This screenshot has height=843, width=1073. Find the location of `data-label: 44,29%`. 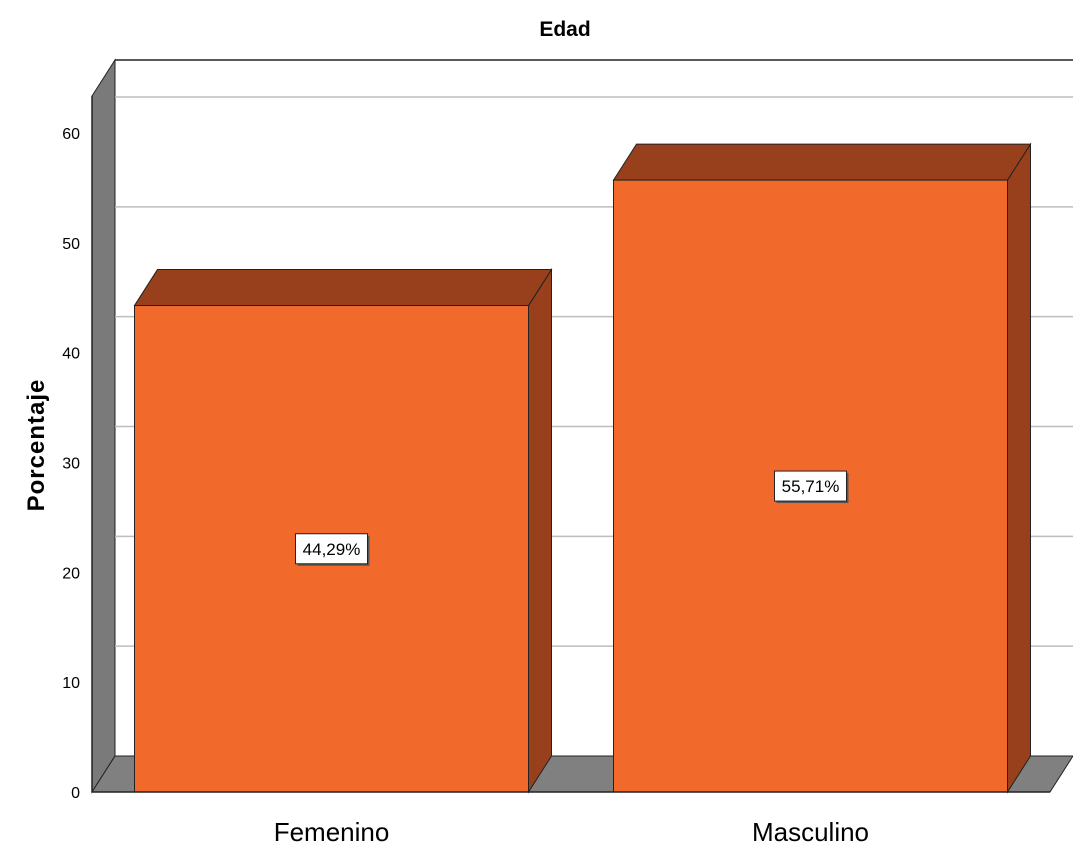

data-label: 44,29% is located at coordinates (332, 549).